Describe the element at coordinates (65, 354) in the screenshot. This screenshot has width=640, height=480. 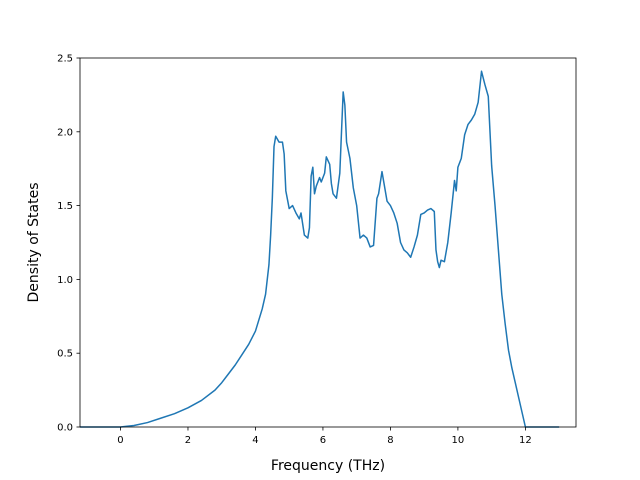
I see `y-tick-label: 0.5` at that location.